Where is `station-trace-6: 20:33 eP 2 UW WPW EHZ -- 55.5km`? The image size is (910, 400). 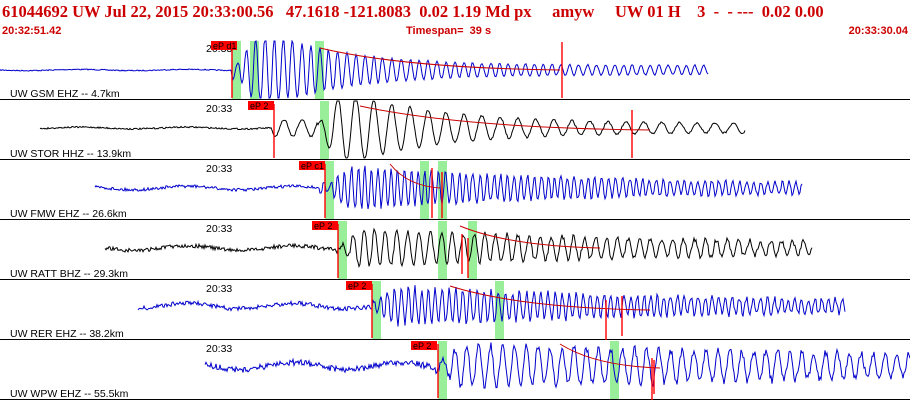 station-trace-6: 20:33 eP 2 UW WPW EHZ -- 55.5km is located at coordinates (455, 370).